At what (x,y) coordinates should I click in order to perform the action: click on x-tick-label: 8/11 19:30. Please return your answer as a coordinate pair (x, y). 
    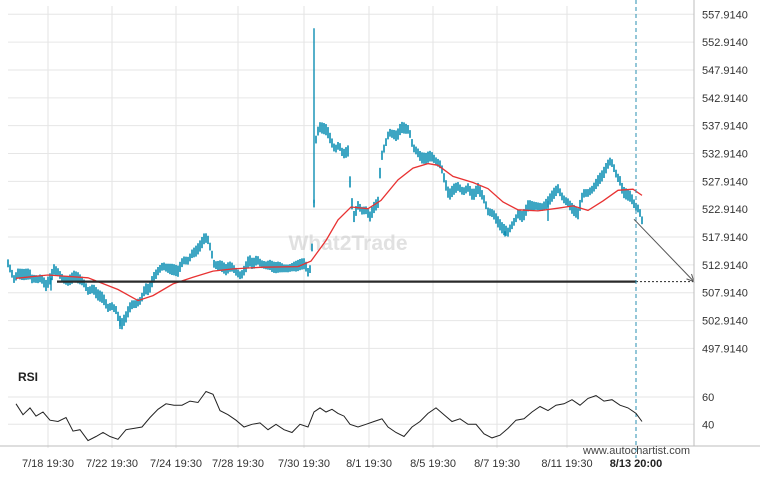
    Looking at the image, I should click on (566, 464).